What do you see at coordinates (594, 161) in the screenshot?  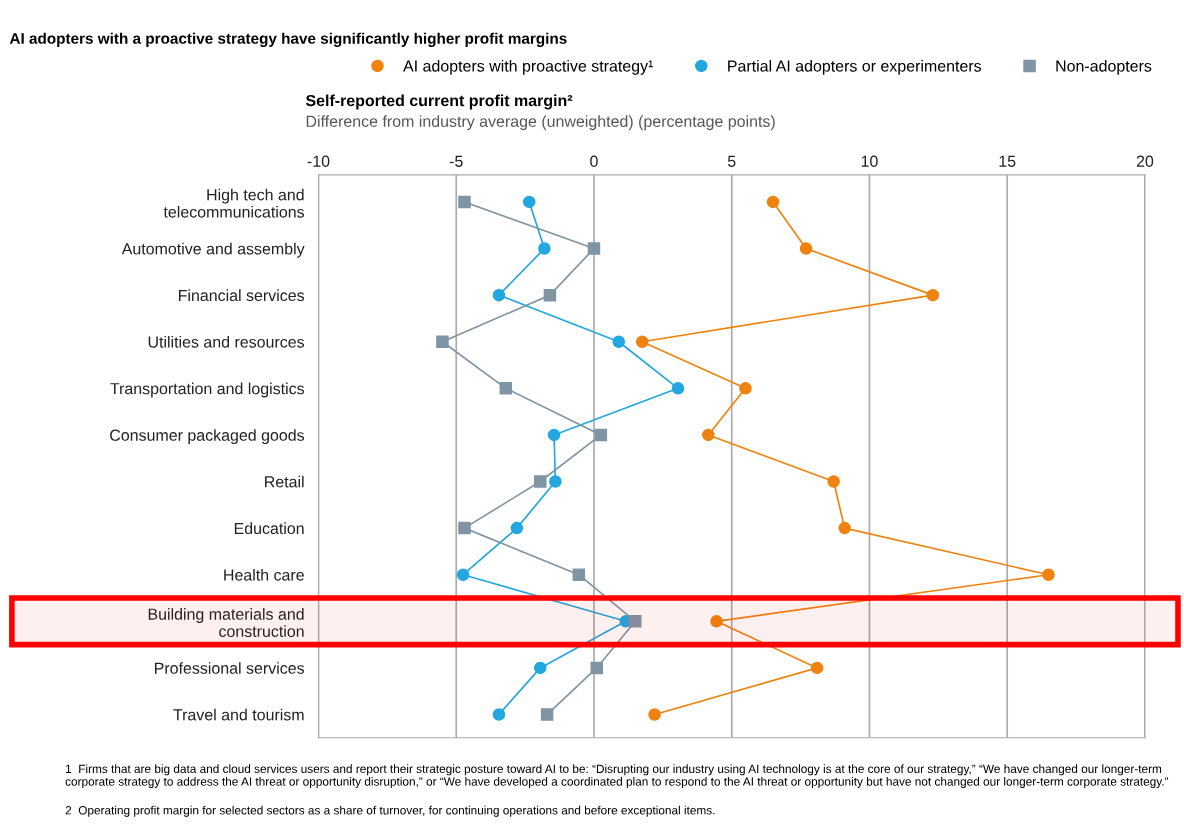 I see `x-tick-label: 0` at bounding box center [594, 161].